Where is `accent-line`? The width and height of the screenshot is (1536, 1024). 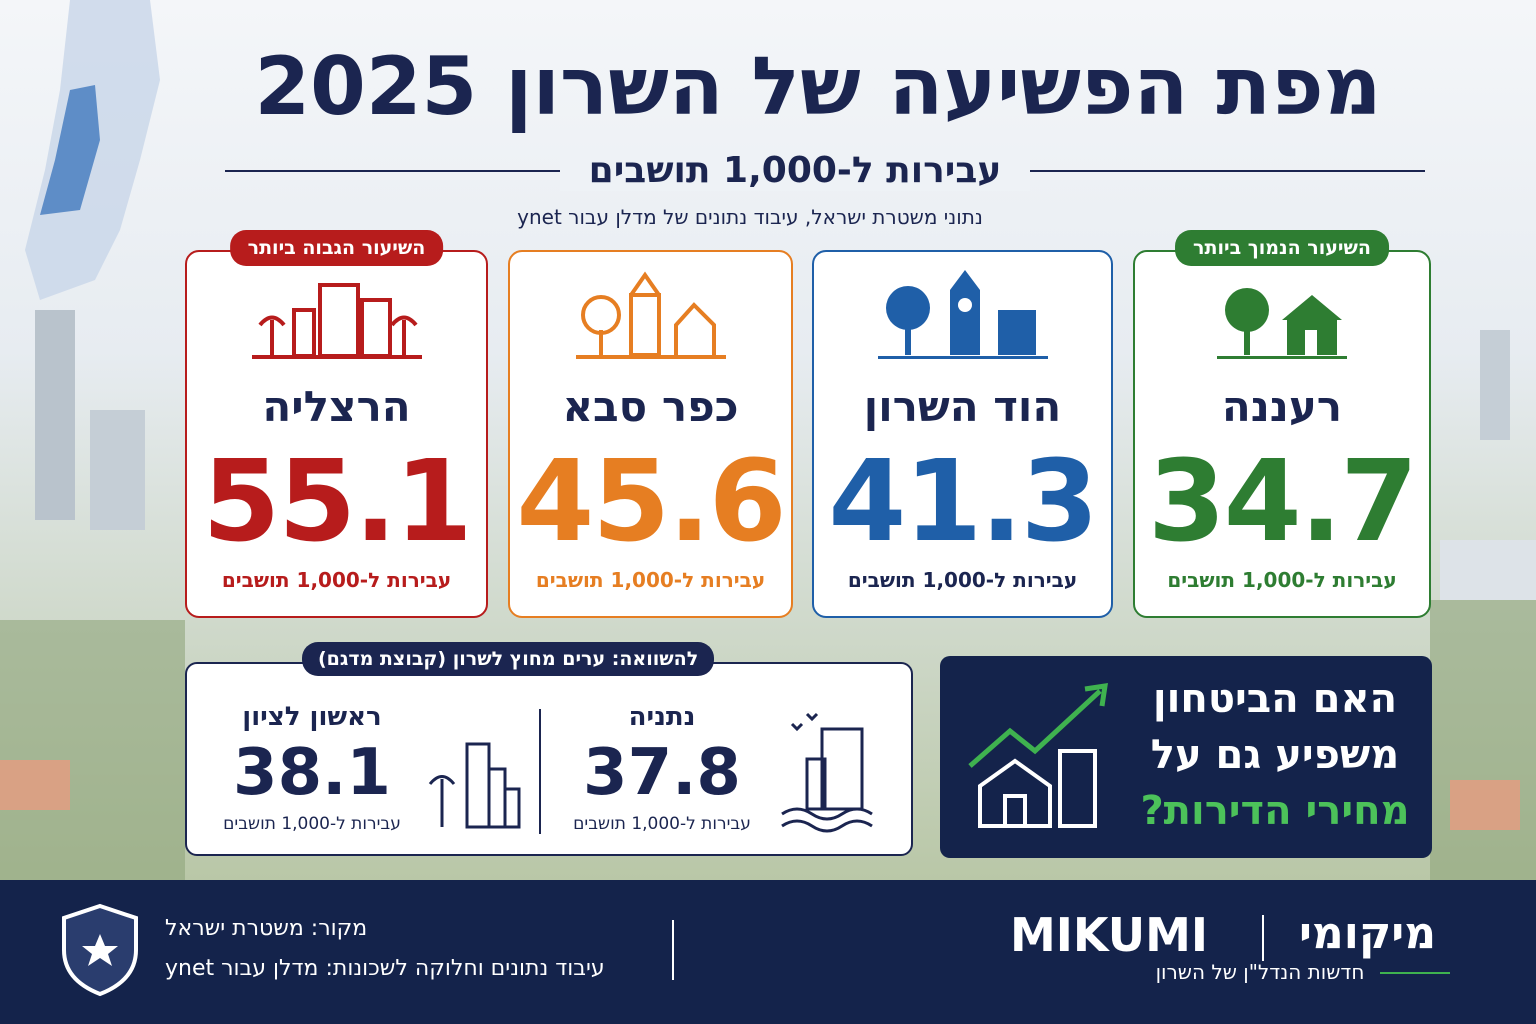 accent-line is located at coordinates (1415, 973).